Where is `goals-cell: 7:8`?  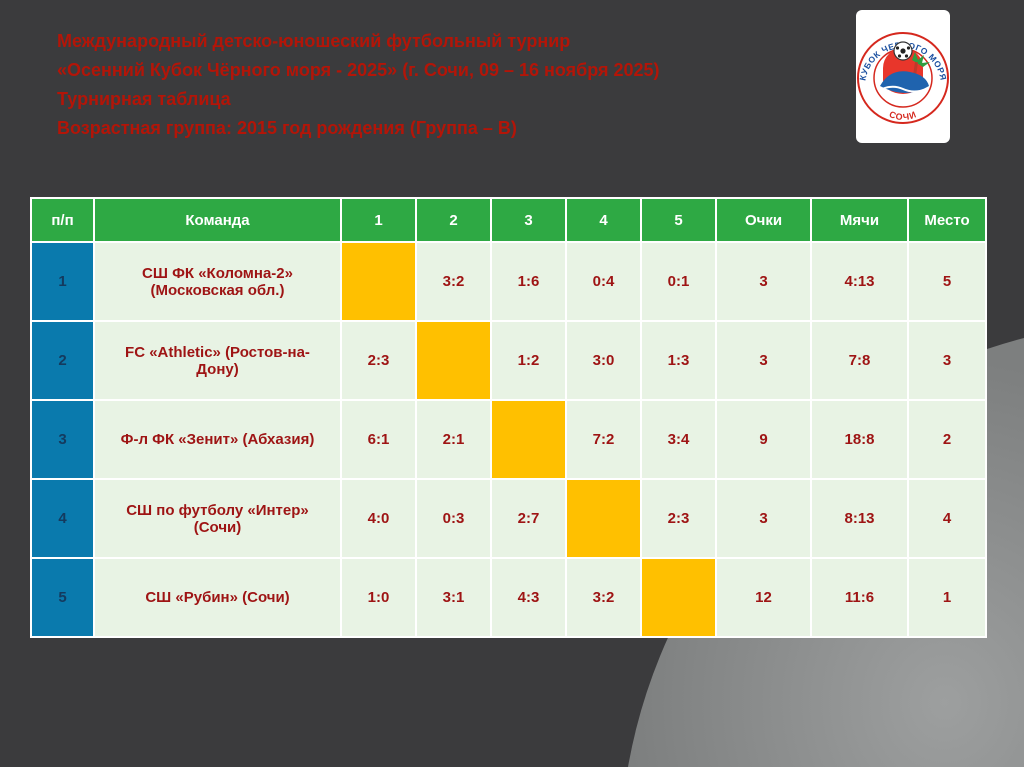
goals-cell: 7:8 is located at coordinates (859, 360).